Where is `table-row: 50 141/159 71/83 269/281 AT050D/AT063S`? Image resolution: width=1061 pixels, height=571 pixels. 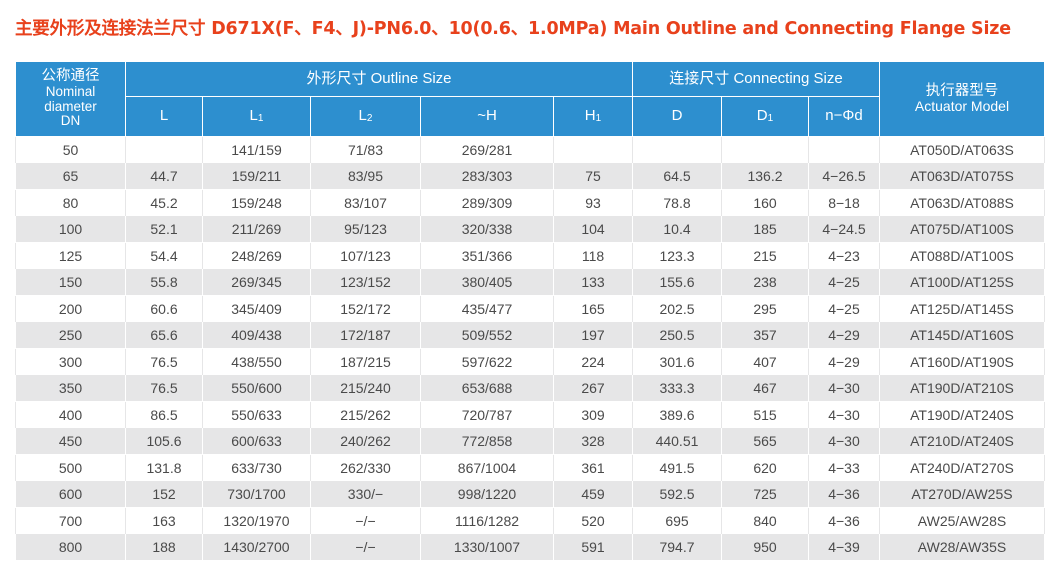
table-row: 50 141/159 71/83 269/281 AT050D/AT063S is located at coordinates (530, 149).